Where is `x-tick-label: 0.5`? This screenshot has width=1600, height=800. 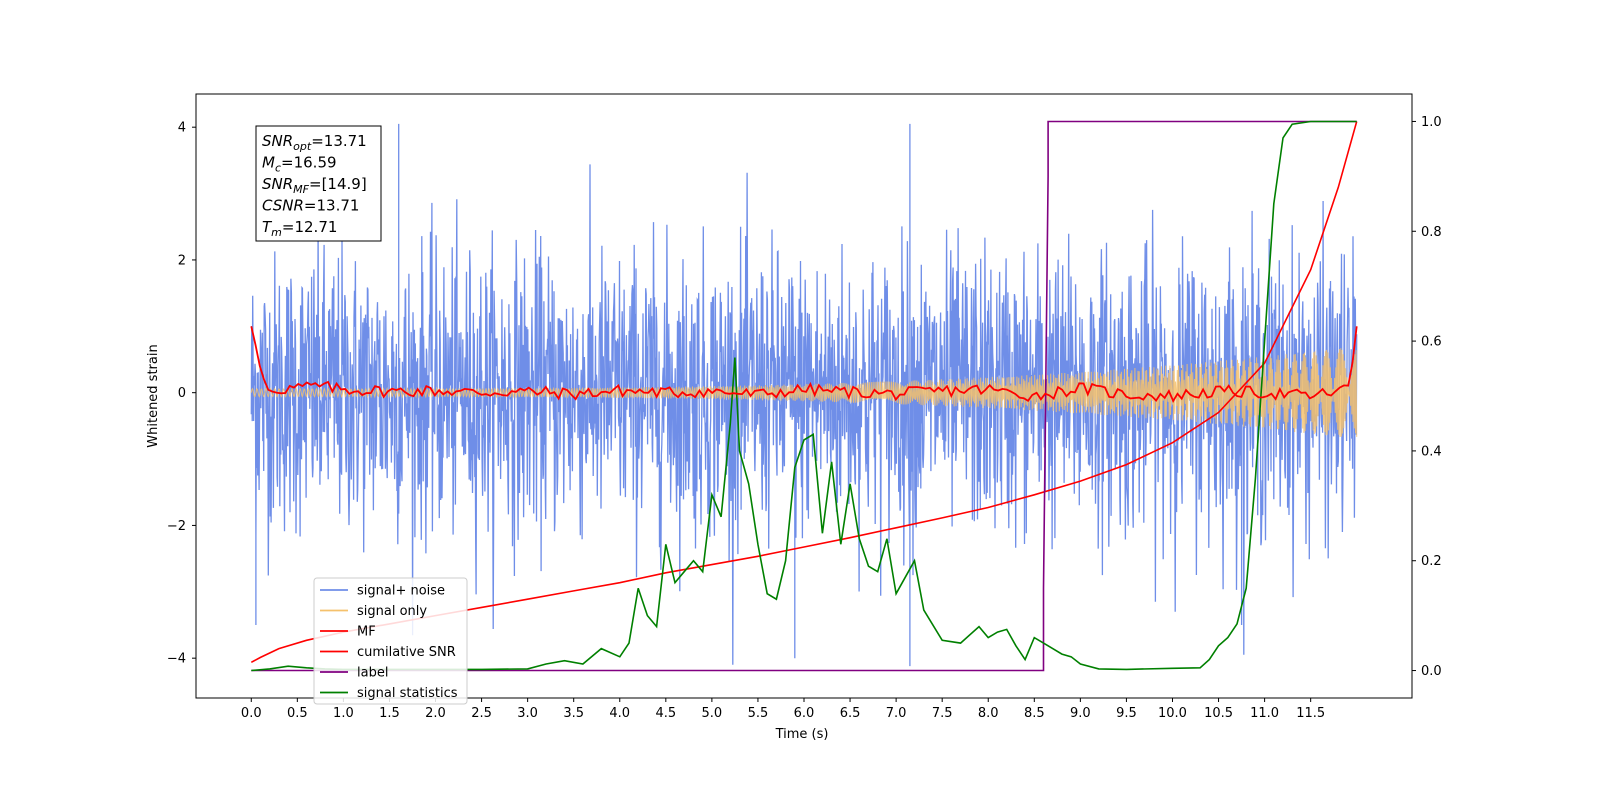 x-tick-label: 0.5 is located at coordinates (297, 713).